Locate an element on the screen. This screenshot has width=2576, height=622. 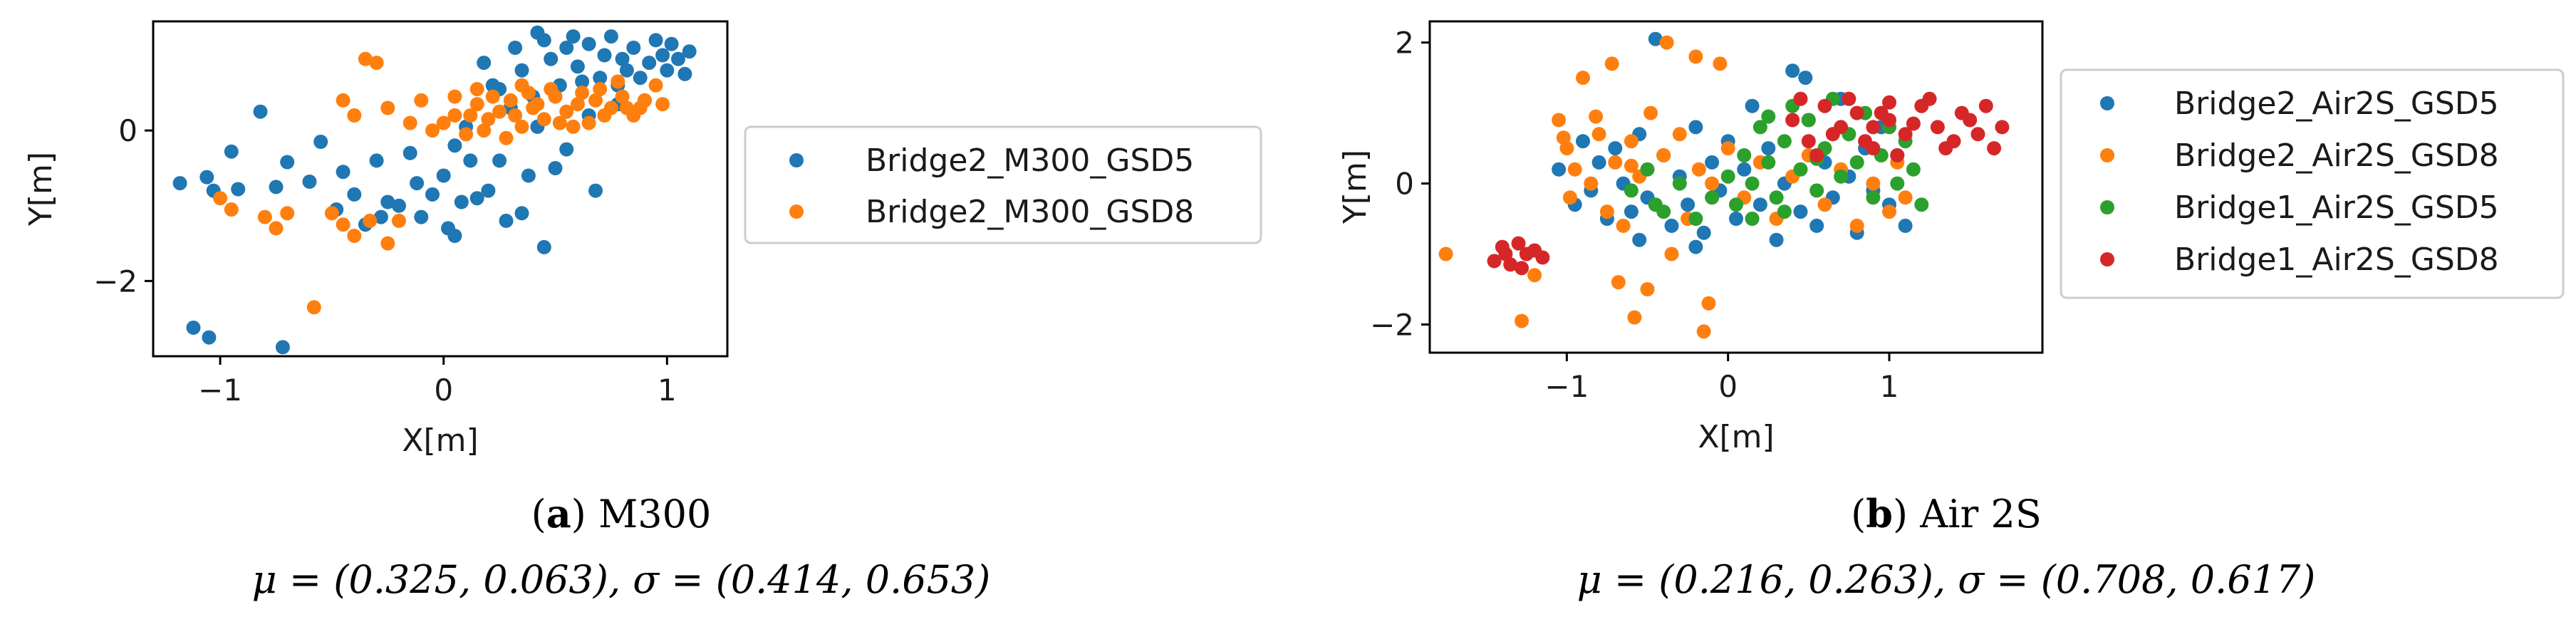
chart-b-ylabel: Y[m] is located at coordinates (1355, 187).